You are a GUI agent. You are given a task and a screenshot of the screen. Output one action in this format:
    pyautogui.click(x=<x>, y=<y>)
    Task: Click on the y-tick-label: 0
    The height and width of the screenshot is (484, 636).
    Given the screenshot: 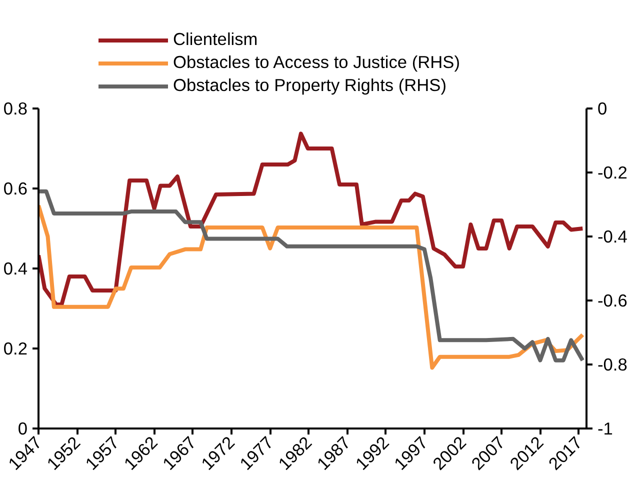 What is the action you would take?
    pyautogui.click(x=23, y=428)
    